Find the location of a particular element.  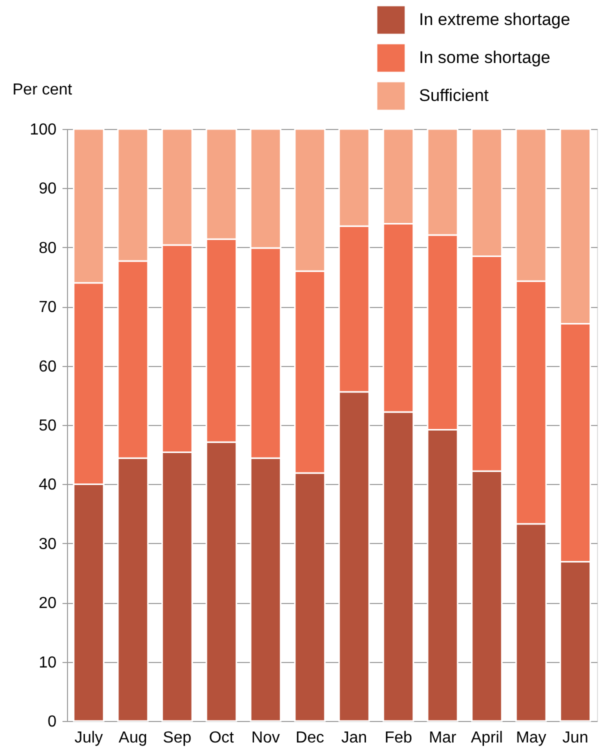

legend-label: Sufficient is located at coordinates (454, 95).